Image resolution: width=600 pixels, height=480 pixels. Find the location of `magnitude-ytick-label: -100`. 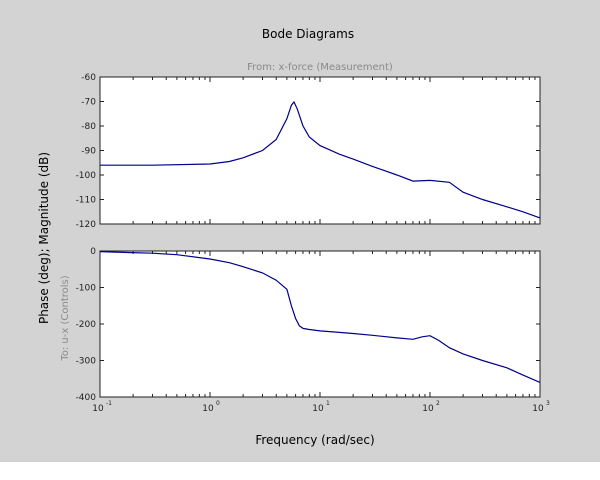

magnitude-ytick-label: -100 is located at coordinates (86, 176).